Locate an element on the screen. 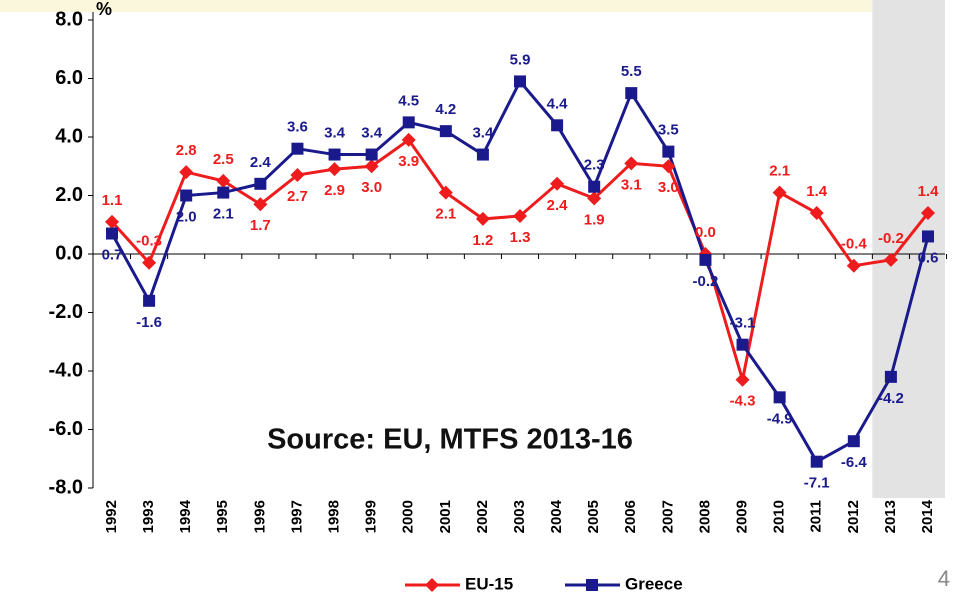  x-tick-label: 1998 is located at coordinates (334, 516).